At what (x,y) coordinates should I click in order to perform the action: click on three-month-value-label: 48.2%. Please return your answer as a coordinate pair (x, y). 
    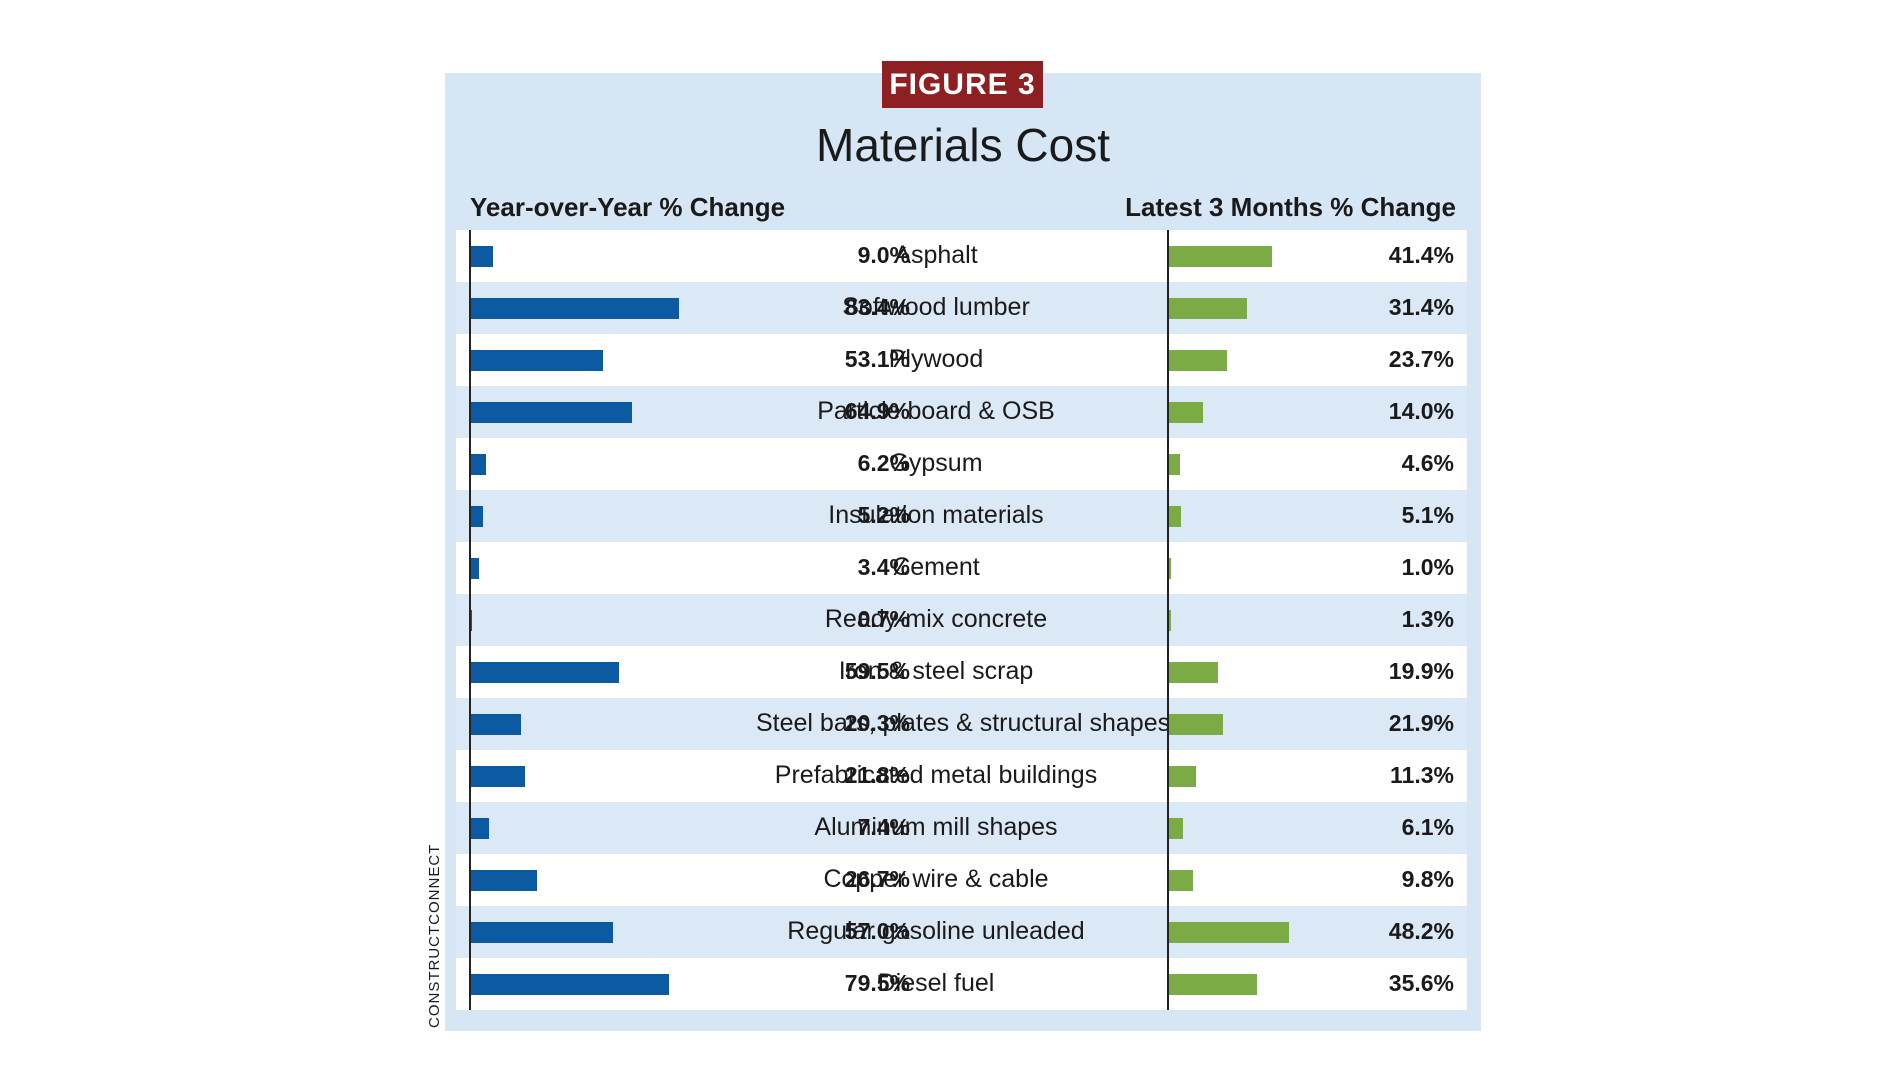
    Looking at the image, I should click on (1421, 931).